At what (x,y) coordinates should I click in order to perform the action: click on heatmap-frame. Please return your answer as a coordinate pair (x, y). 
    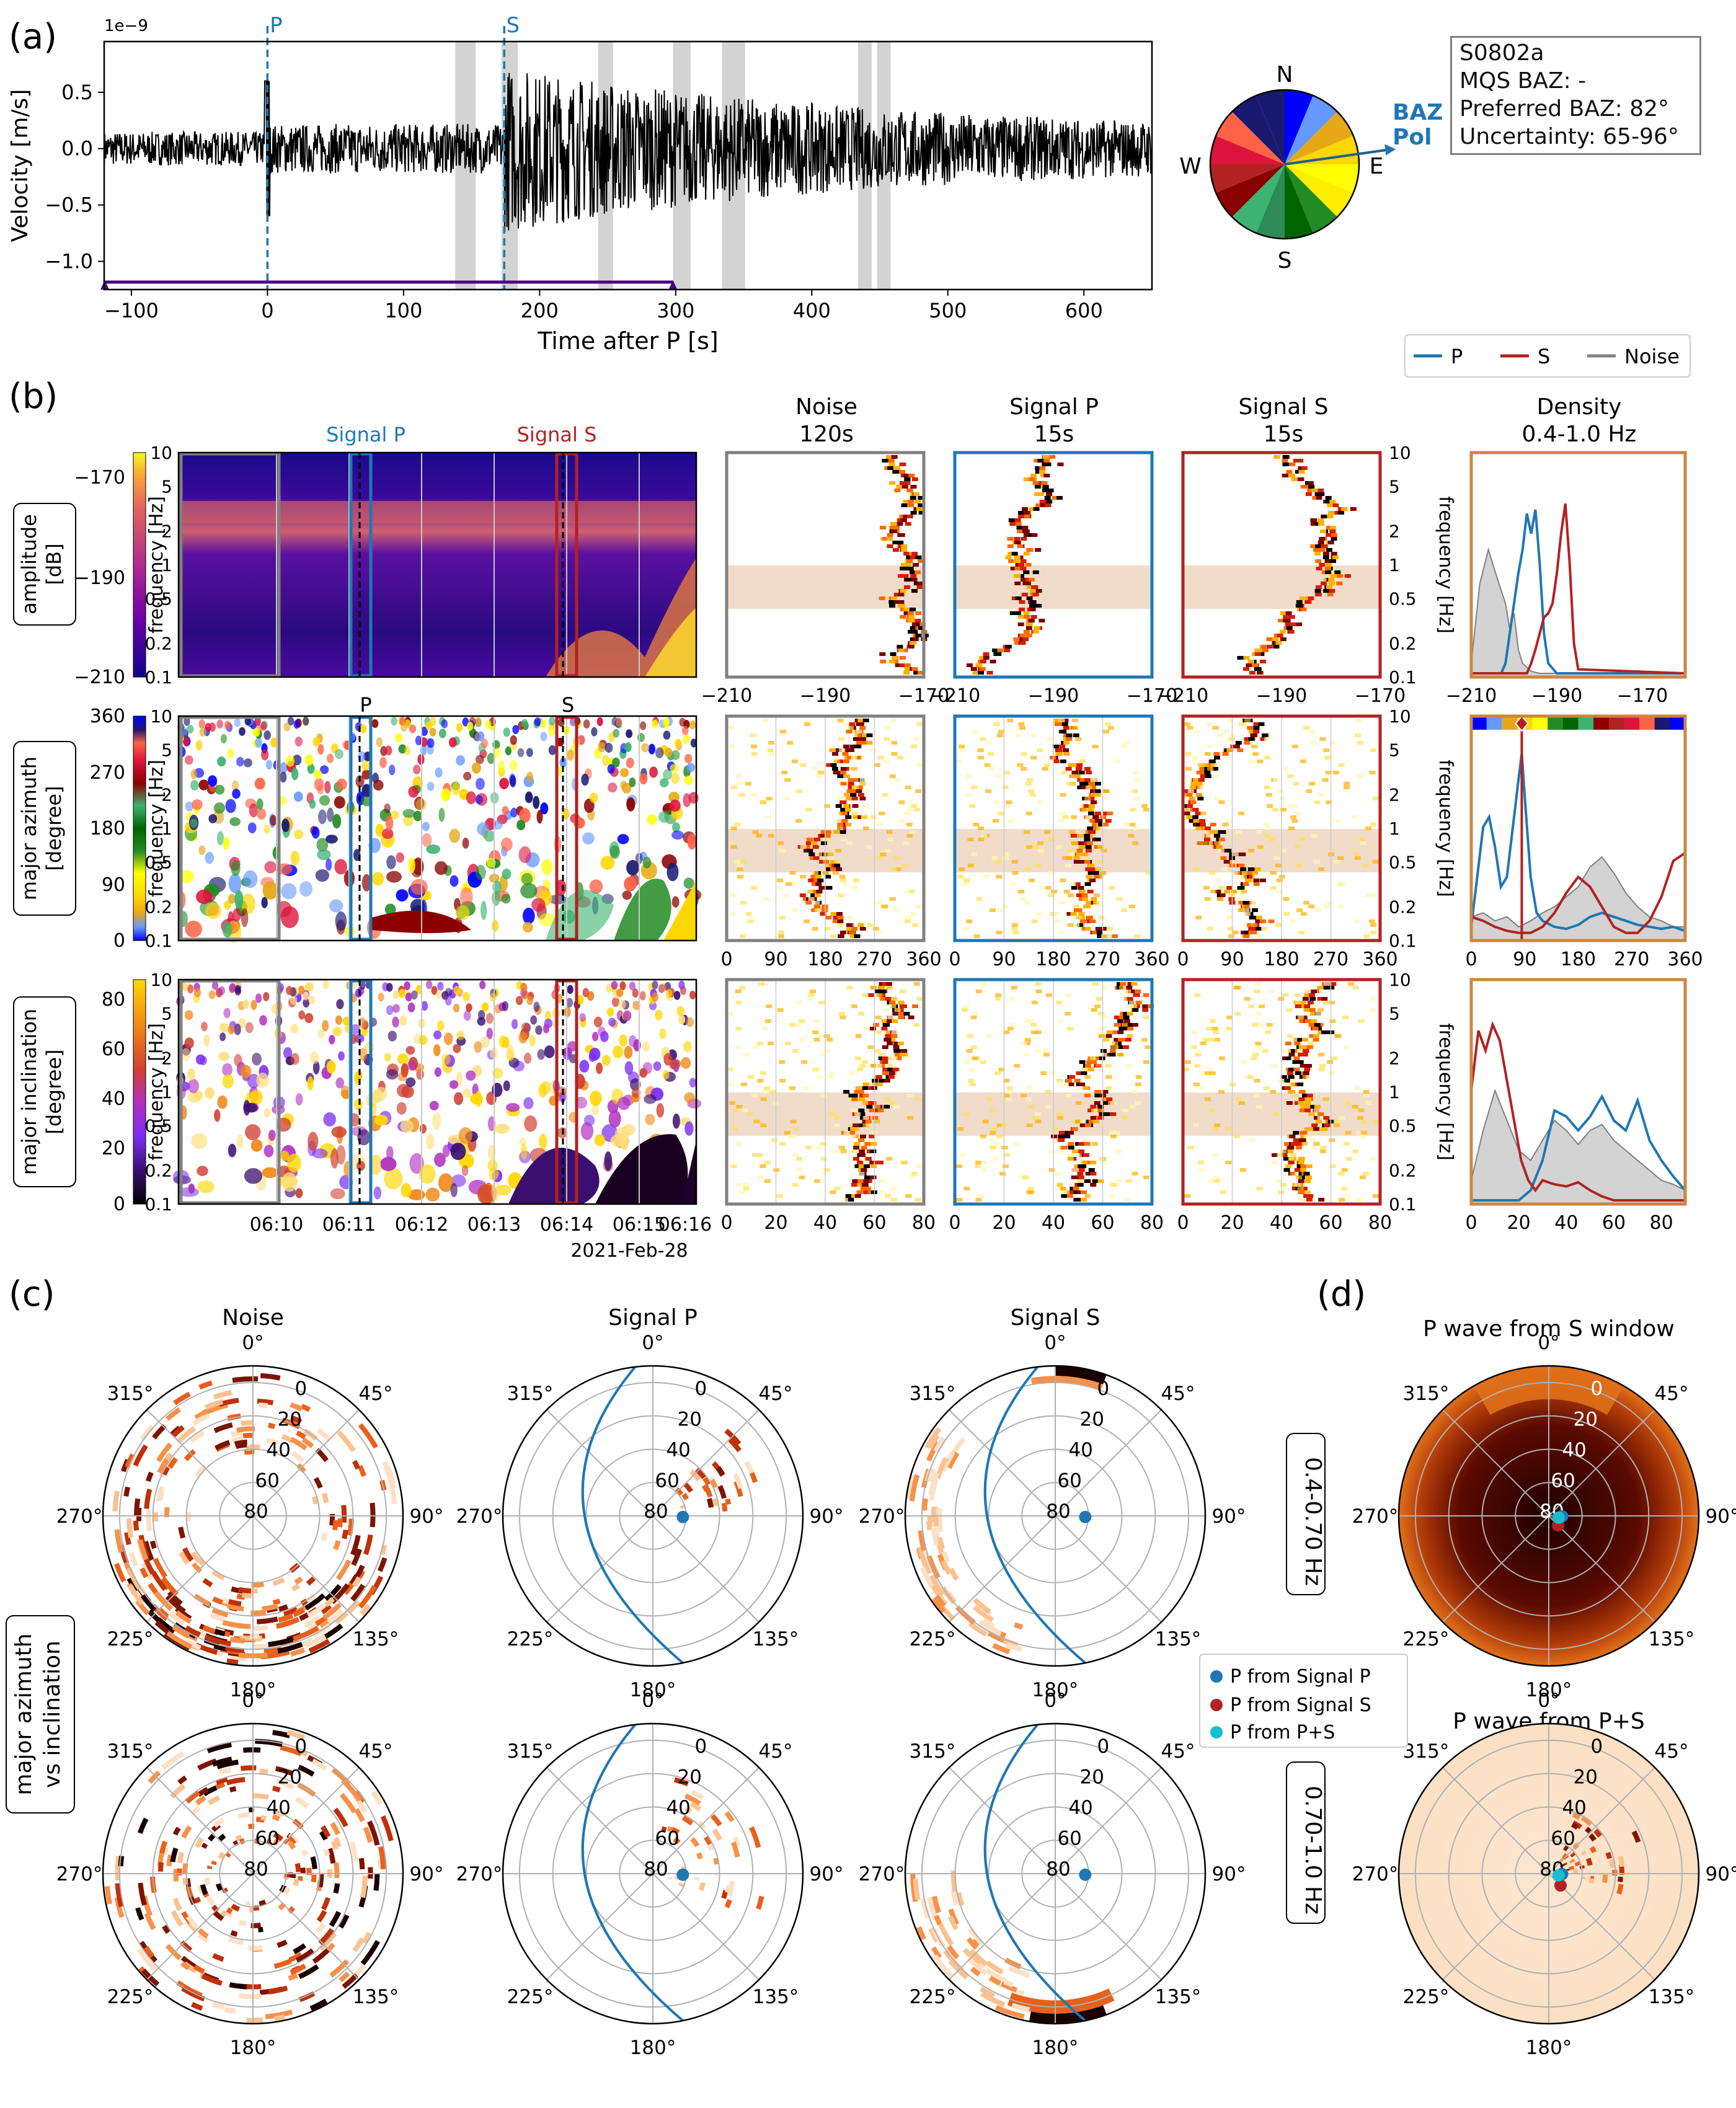
    Looking at the image, I should click on (1281, 828).